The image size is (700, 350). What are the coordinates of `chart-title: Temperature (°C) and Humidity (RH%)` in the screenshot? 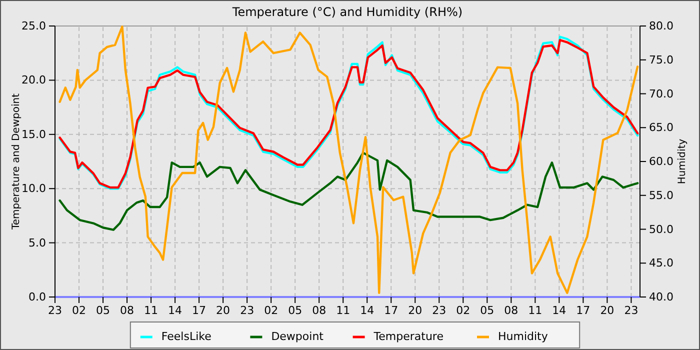 It's located at (347, 12).